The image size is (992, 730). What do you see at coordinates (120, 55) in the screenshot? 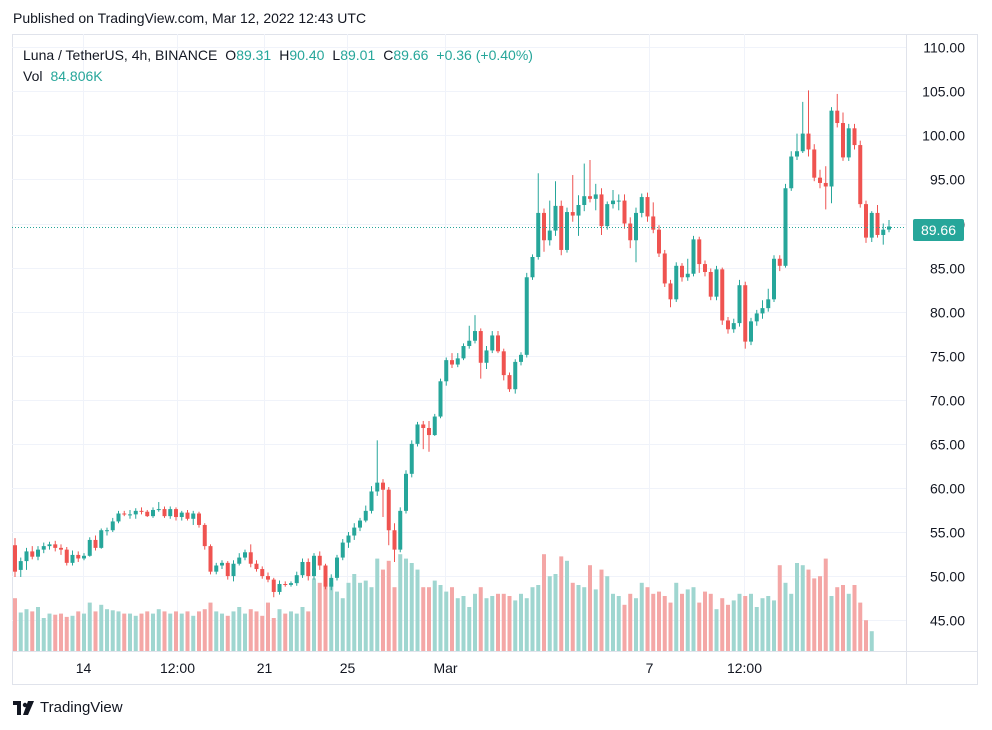
I see `symbol-label: Luna / TetherUS, 4h, BINANCE` at bounding box center [120, 55].